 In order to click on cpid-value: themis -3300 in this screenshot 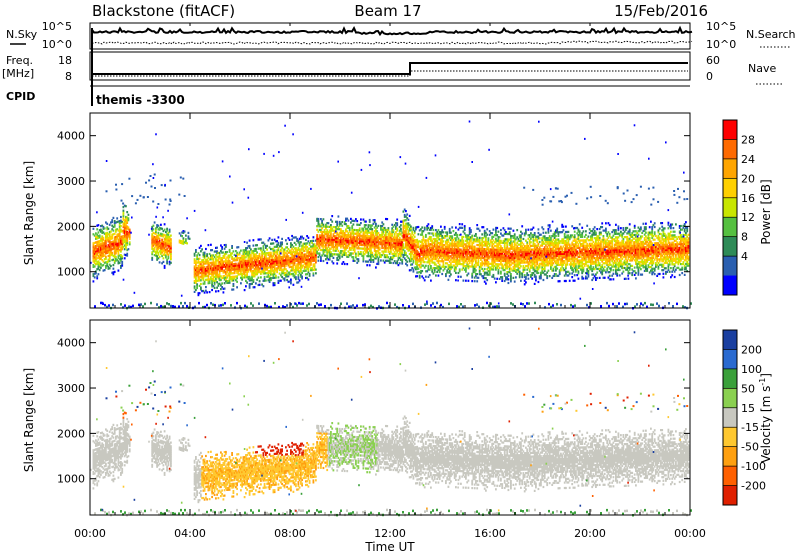, I will do `click(140, 100)`.